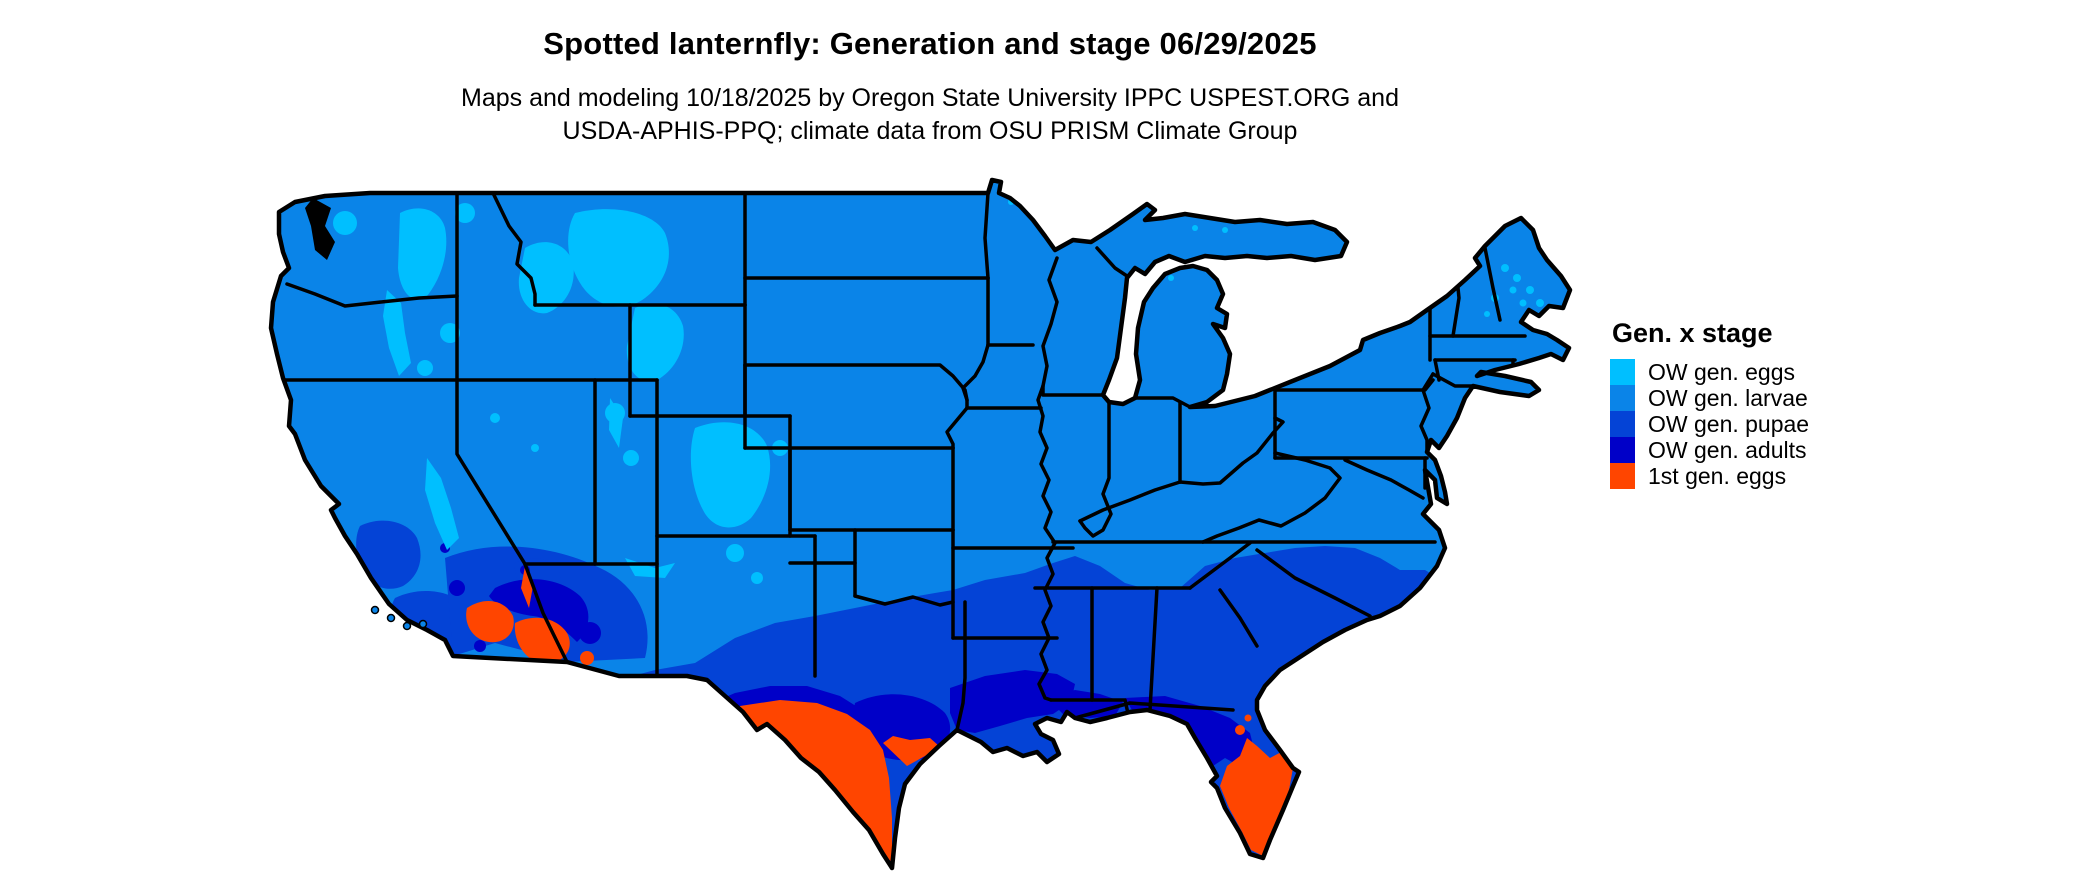  Describe the element at coordinates (1622, 476) in the screenshot. I see `legend-swatch-first-gen-eggs` at that location.